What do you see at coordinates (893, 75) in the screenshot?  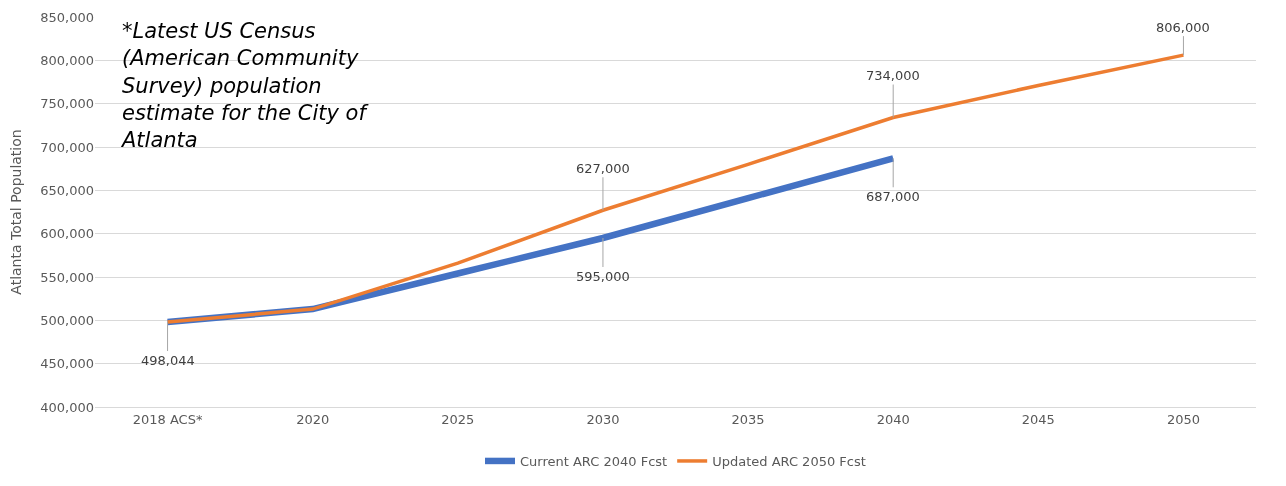 I see `data-label: 734,000` at bounding box center [893, 75].